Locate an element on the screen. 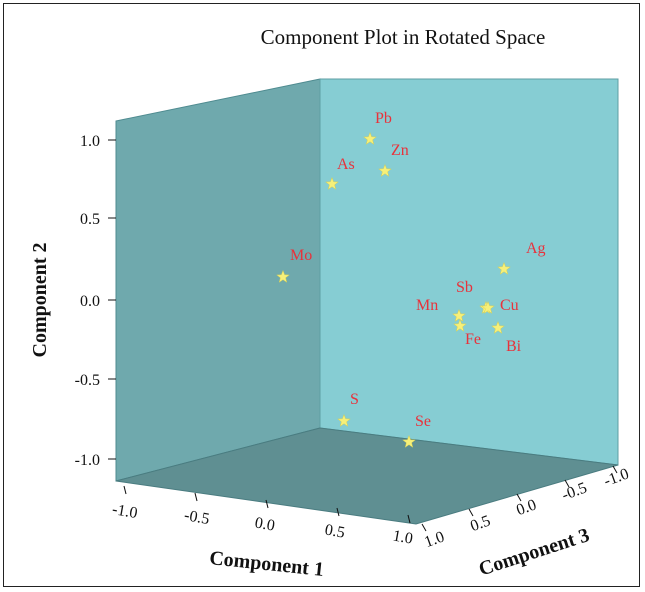 Image resolution: width=645 pixels, height=592 pixels. chart-title: Component Plot in Rotated Space is located at coordinates (403, 37).